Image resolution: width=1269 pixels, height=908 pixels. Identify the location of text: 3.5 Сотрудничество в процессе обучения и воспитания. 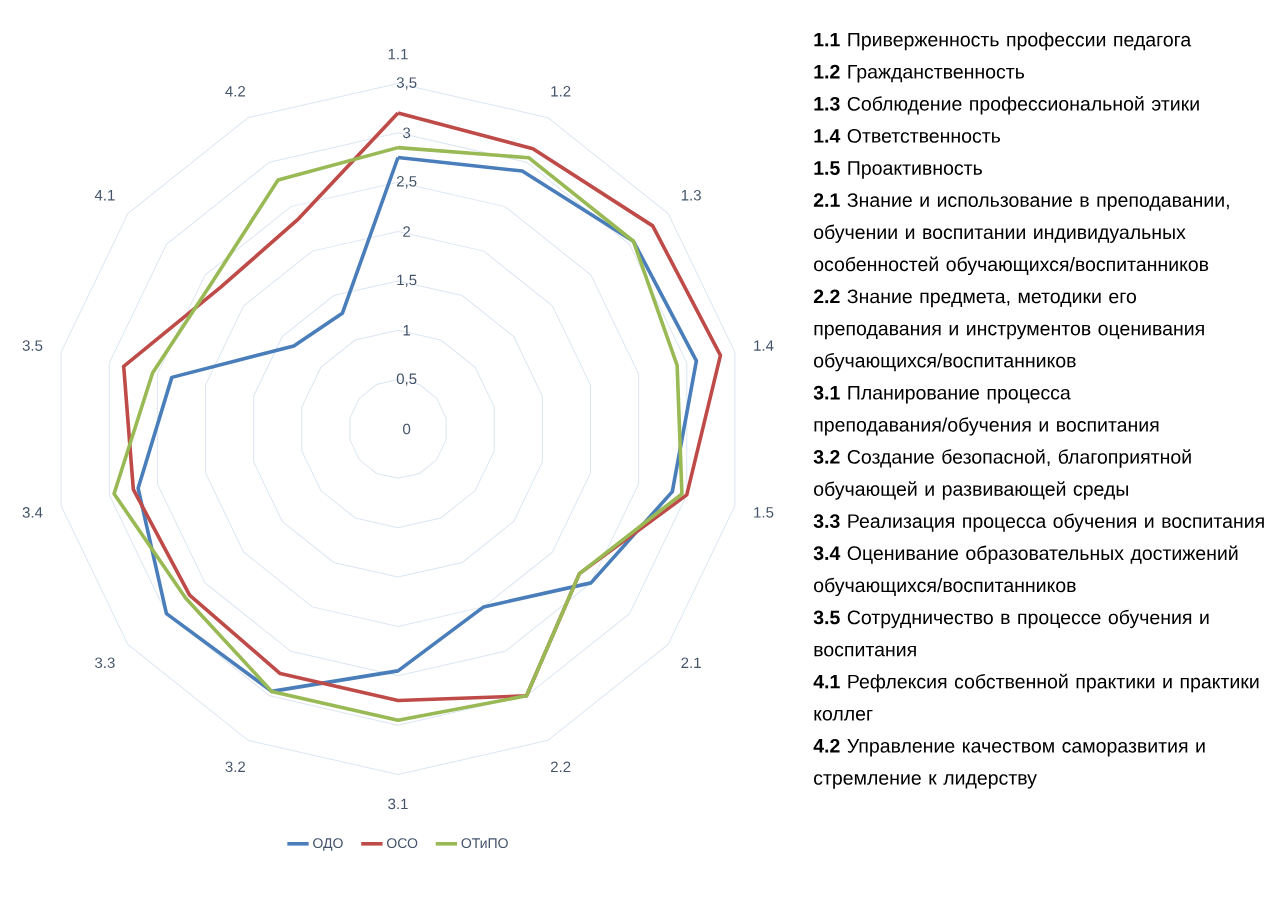
(1011, 633).